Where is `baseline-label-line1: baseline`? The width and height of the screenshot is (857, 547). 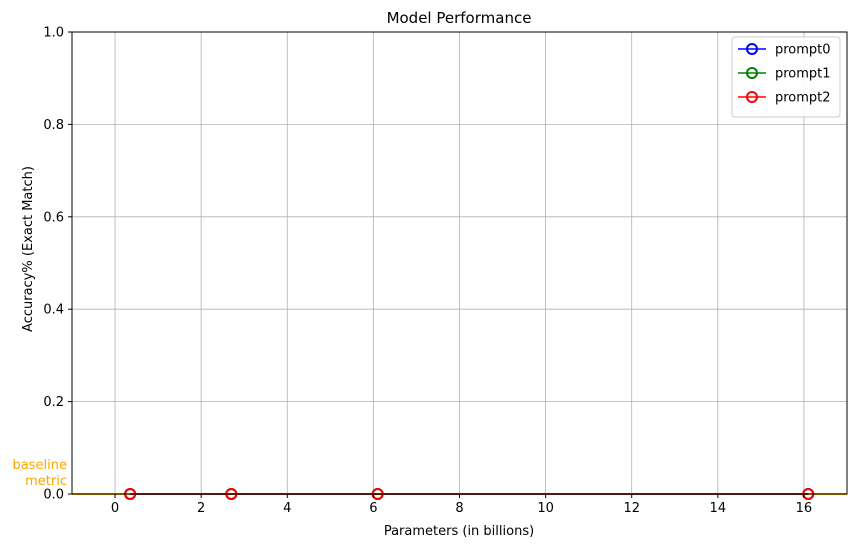 baseline-label-line1: baseline is located at coordinates (40, 465).